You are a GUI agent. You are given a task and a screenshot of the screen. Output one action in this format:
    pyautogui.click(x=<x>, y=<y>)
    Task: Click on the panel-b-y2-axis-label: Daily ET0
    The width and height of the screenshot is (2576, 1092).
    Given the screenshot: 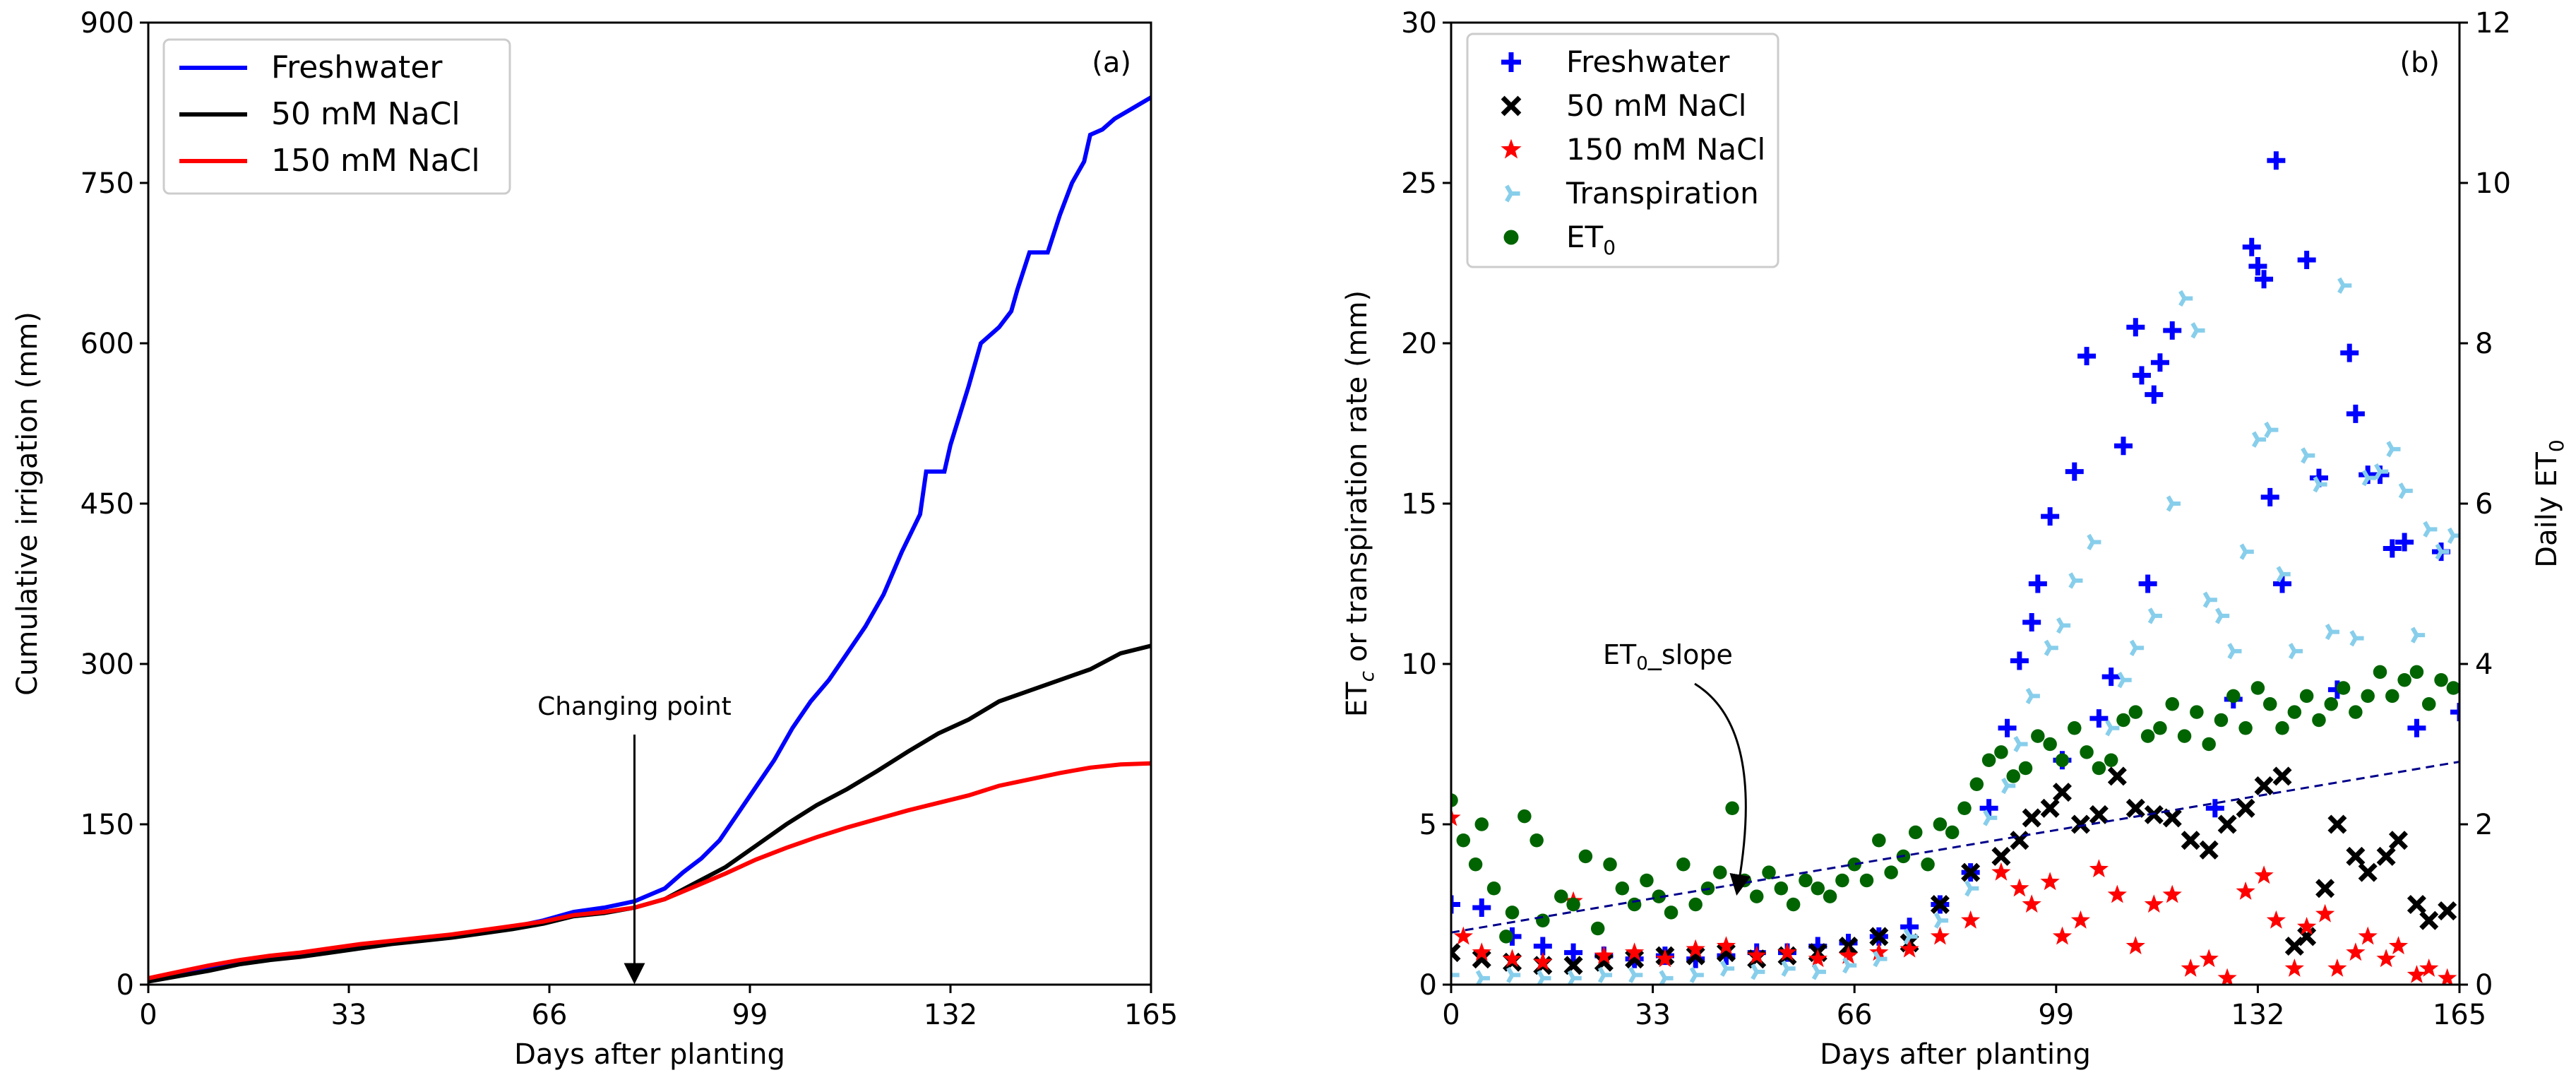 What is the action you would take?
    pyautogui.click(x=2549, y=503)
    